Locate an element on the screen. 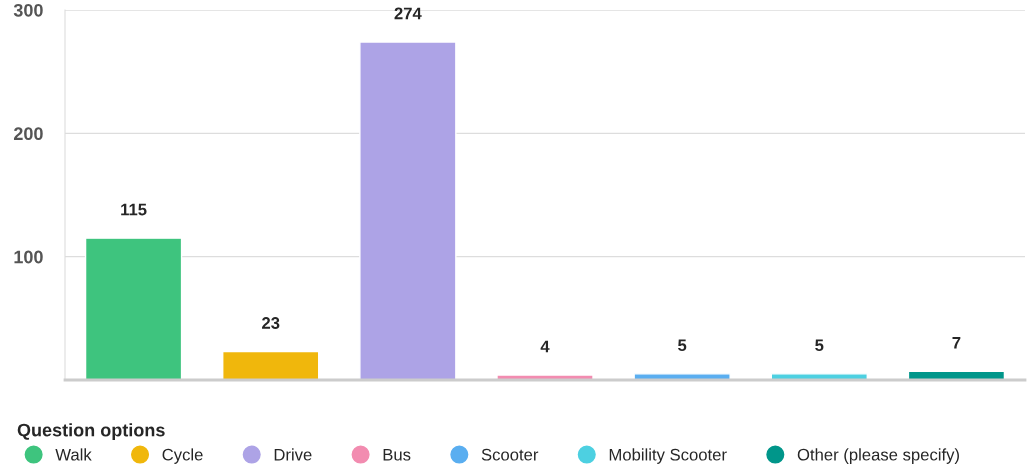 The height and width of the screenshot is (468, 1030). data-label: 274 is located at coordinates (408, 13).